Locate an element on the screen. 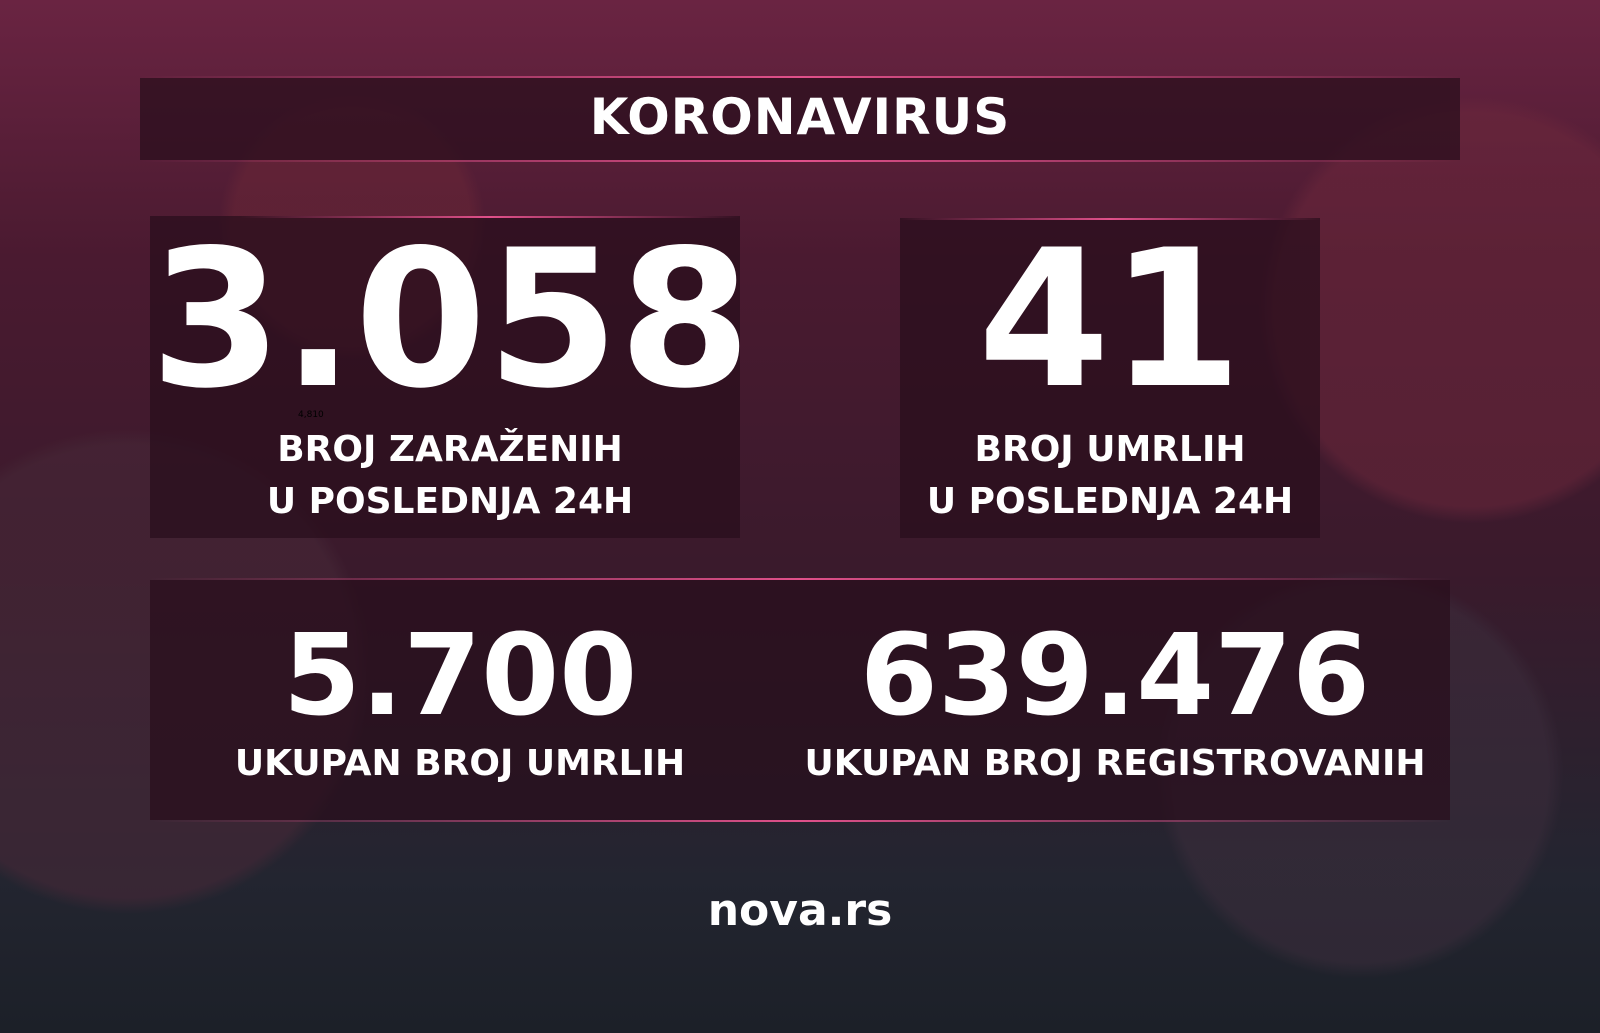 This screenshot has height=1033, width=1600. title-band is located at coordinates (800, 119).